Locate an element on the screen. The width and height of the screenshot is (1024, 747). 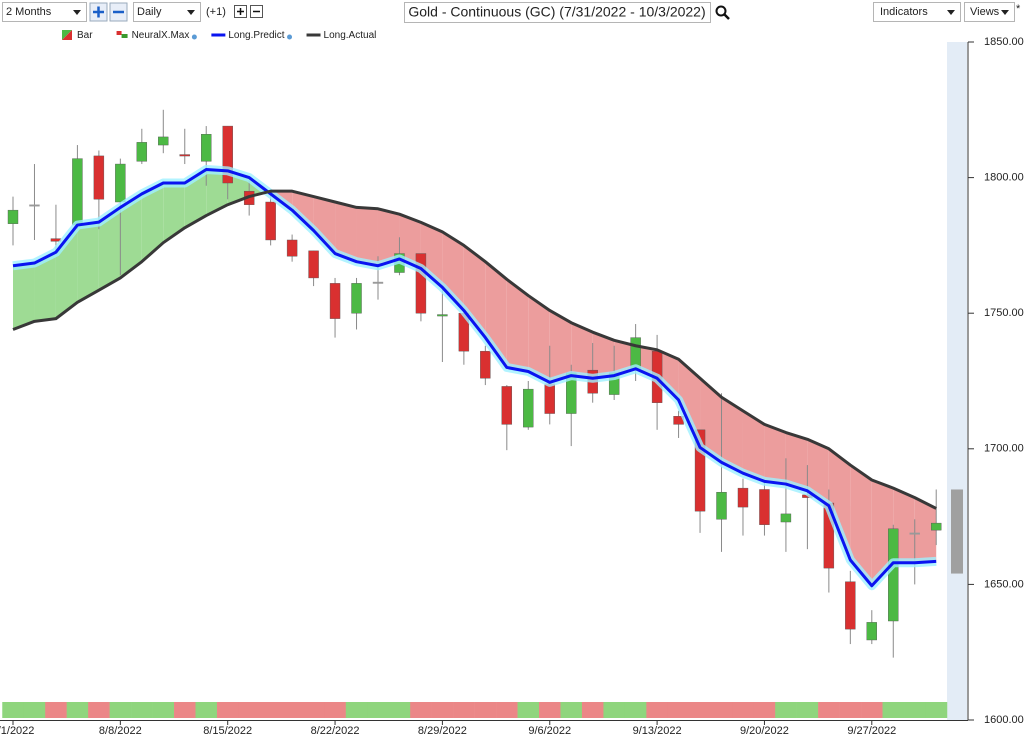
search-icon is located at coordinates (722, 12).